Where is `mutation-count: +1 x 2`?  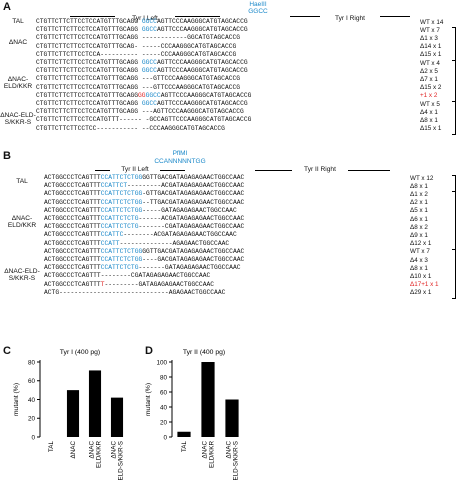
mutation-count: +1 x 2 is located at coordinates (429, 96).